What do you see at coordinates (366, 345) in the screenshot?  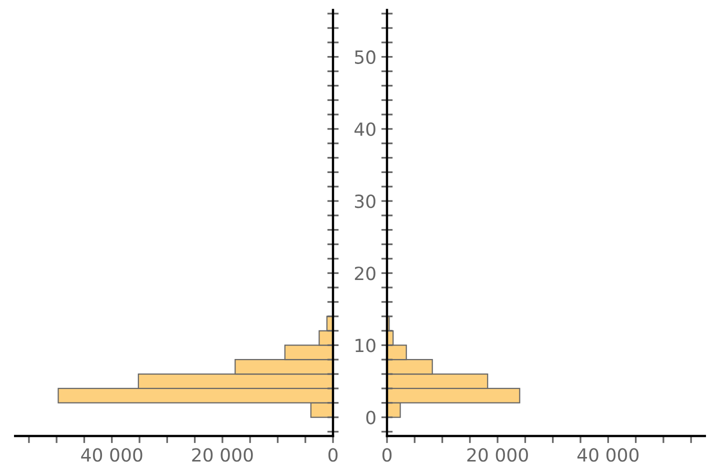 I see `y-tick-label: 10` at bounding box center [366, 345].